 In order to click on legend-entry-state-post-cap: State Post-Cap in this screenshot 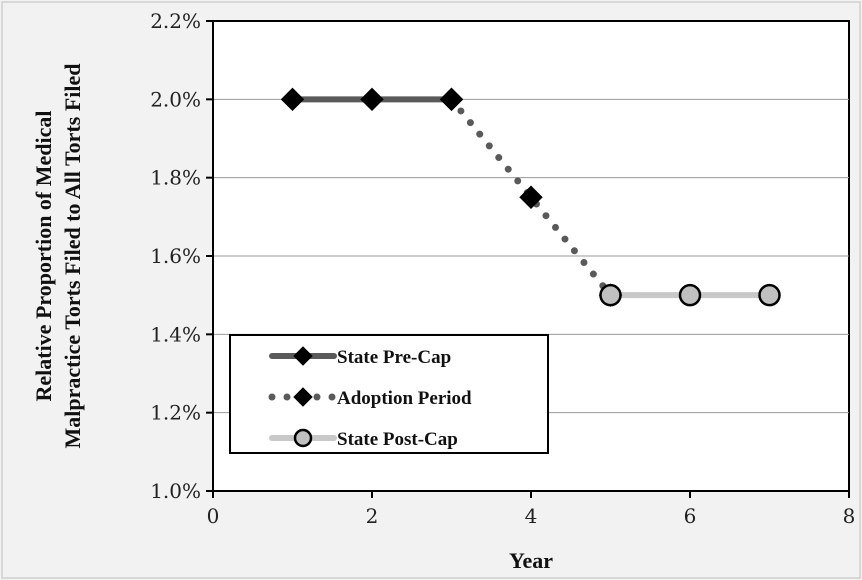, I will do `click(363, 439)`.